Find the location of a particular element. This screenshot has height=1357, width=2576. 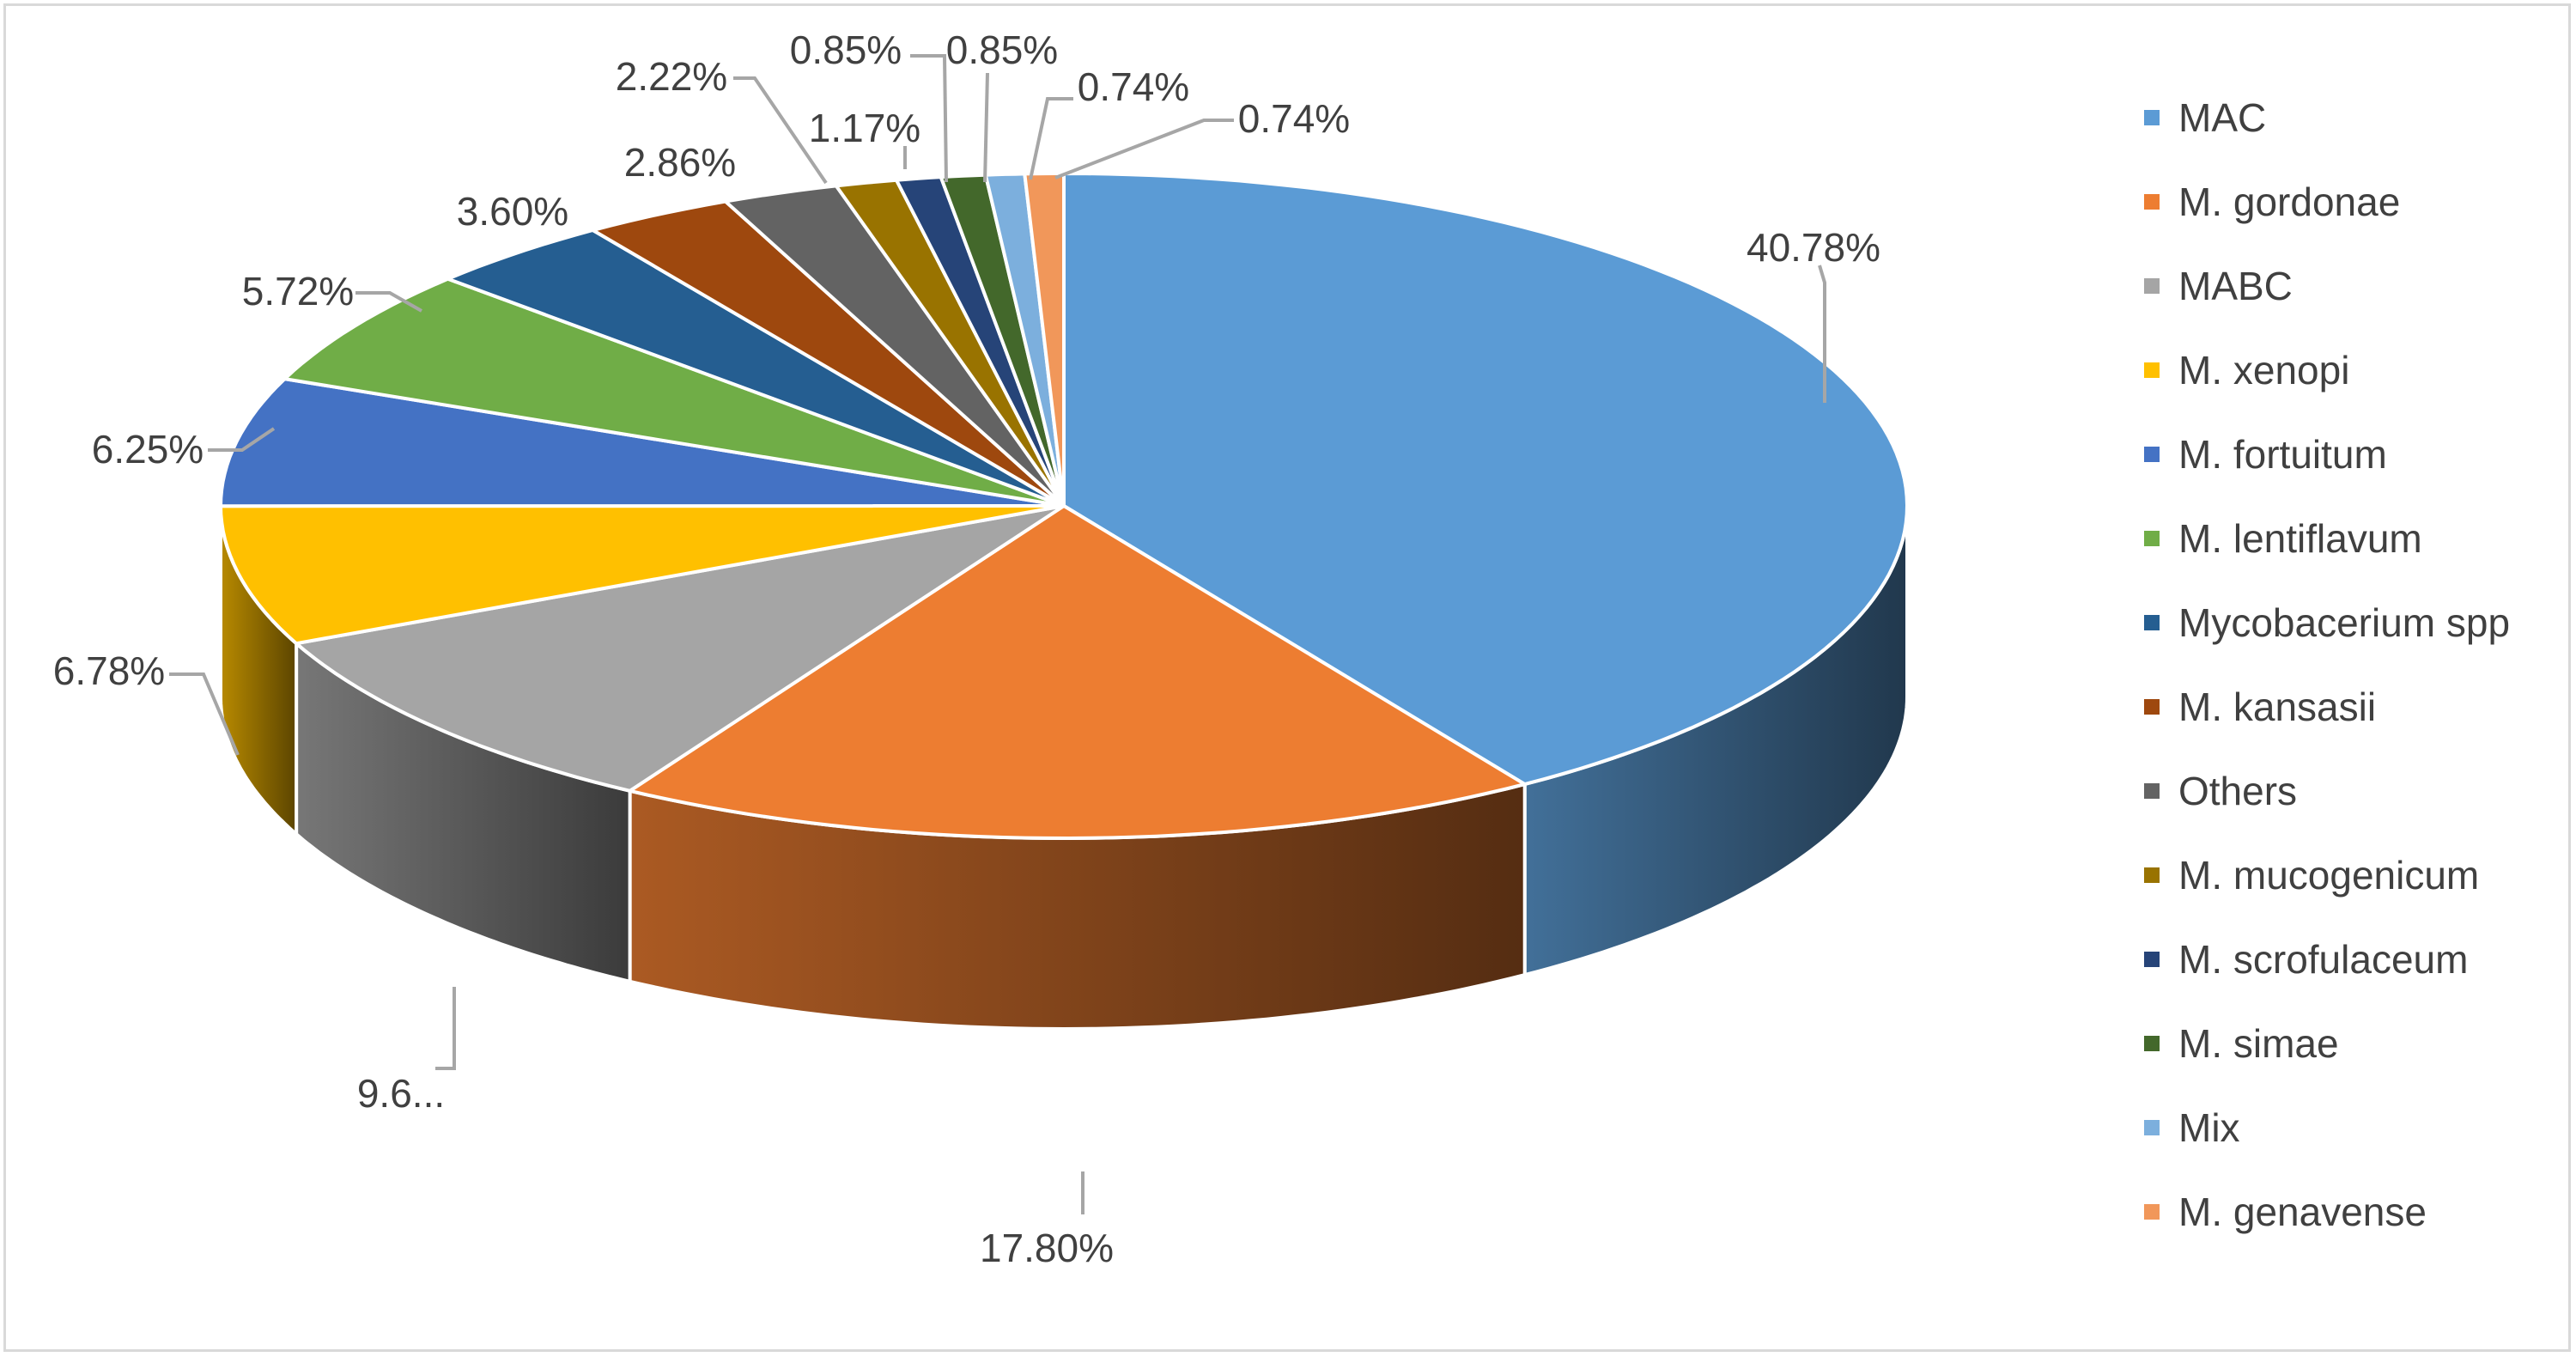

data-label-m-simae: 0.85% is located at coordinates (1002, 49).